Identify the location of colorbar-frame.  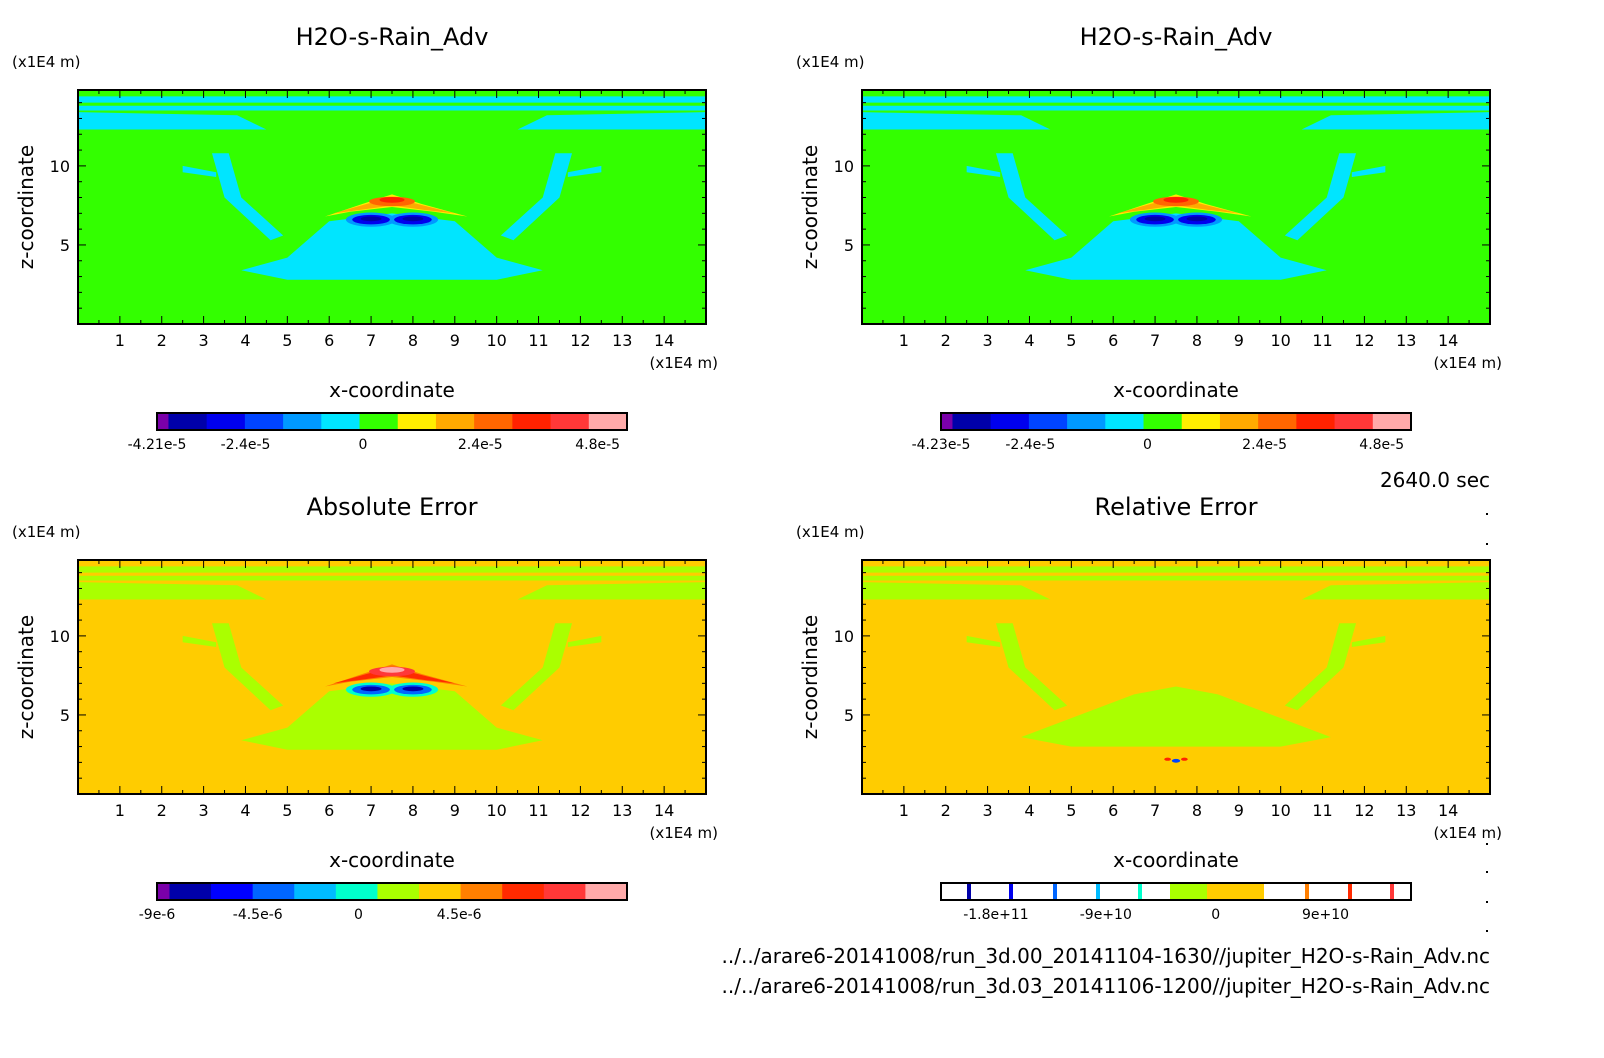
(1176, 891).